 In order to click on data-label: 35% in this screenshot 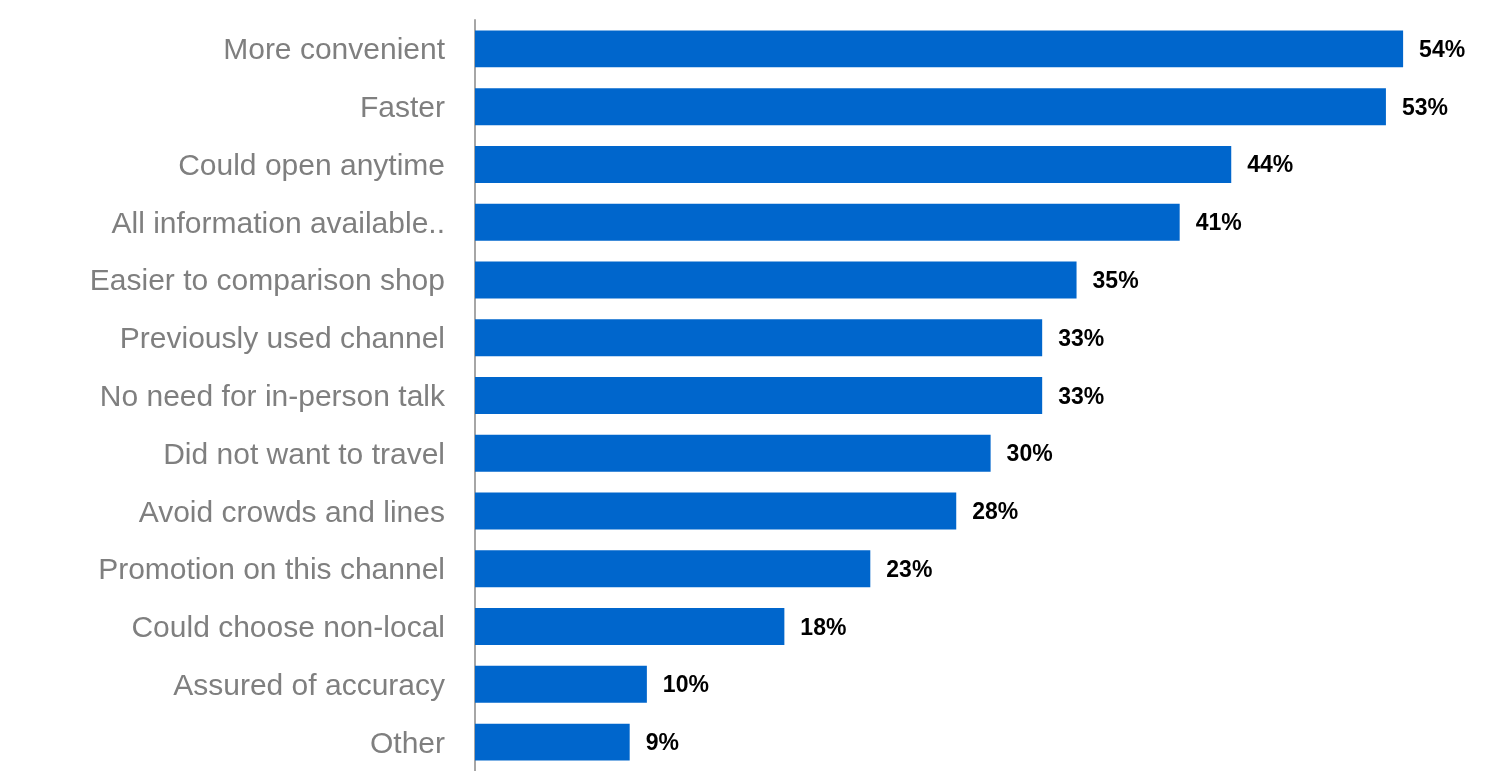, I will do `click(1115, 279)`.